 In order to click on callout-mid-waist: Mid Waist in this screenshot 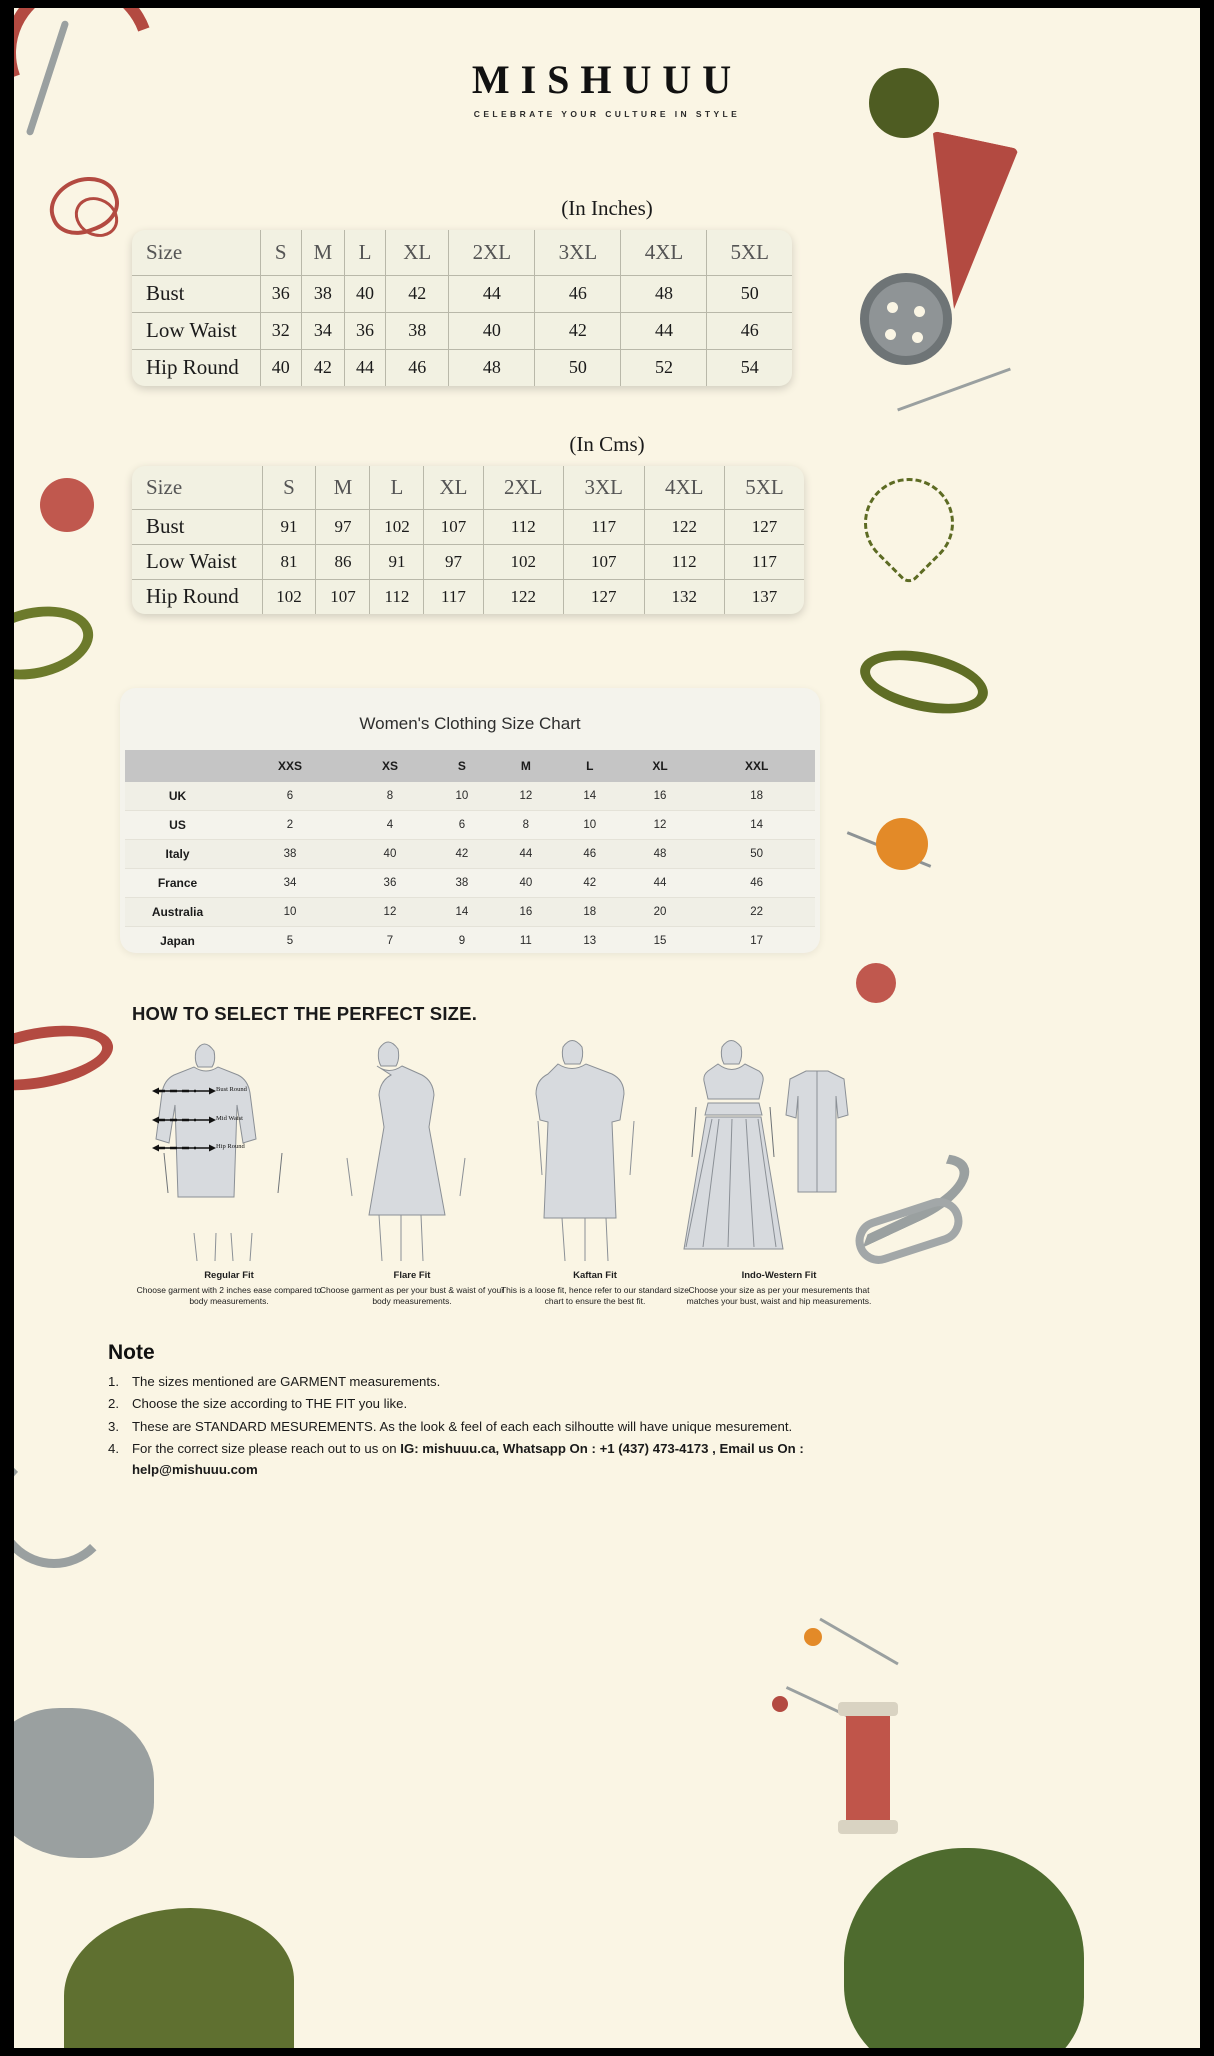, I will do `click(229, 1118)`.